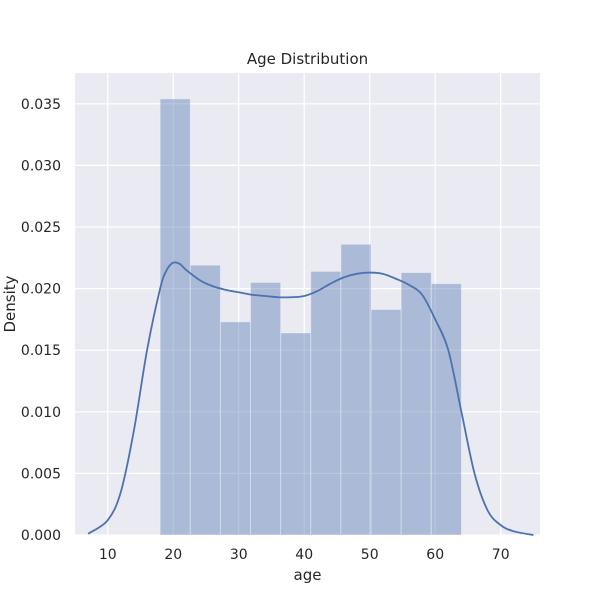  Describe the element at coordinates (501, 555) in the screenshot. I see `x-tick-label: 70` at that location.